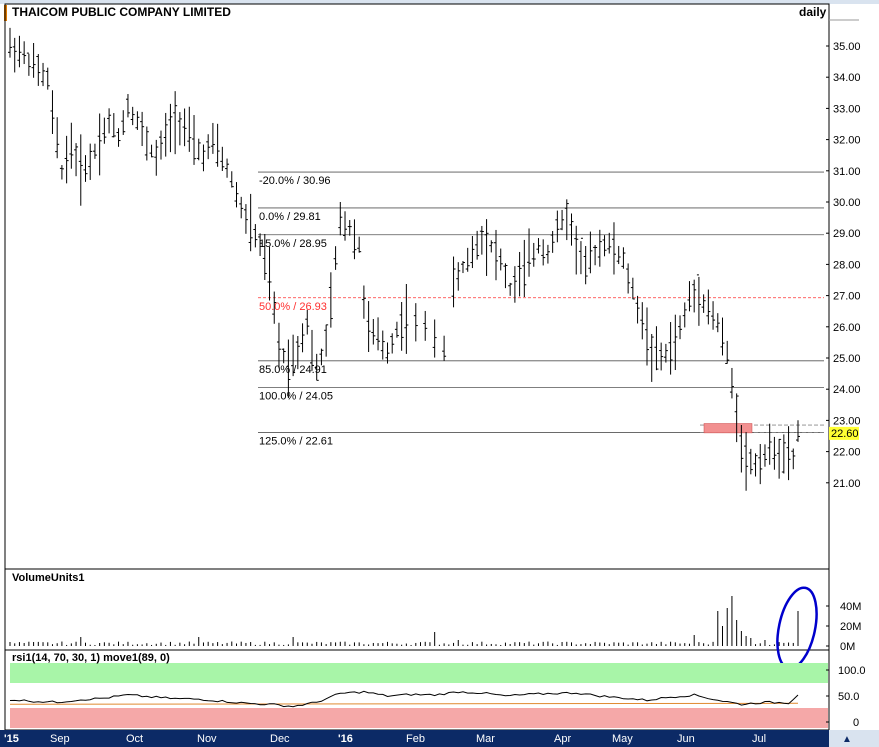 The width and height of the screenshot is (879, 747). Describe the element at coordinates (844, 433) in the screenshot. I see `last-price-tag` at that location.